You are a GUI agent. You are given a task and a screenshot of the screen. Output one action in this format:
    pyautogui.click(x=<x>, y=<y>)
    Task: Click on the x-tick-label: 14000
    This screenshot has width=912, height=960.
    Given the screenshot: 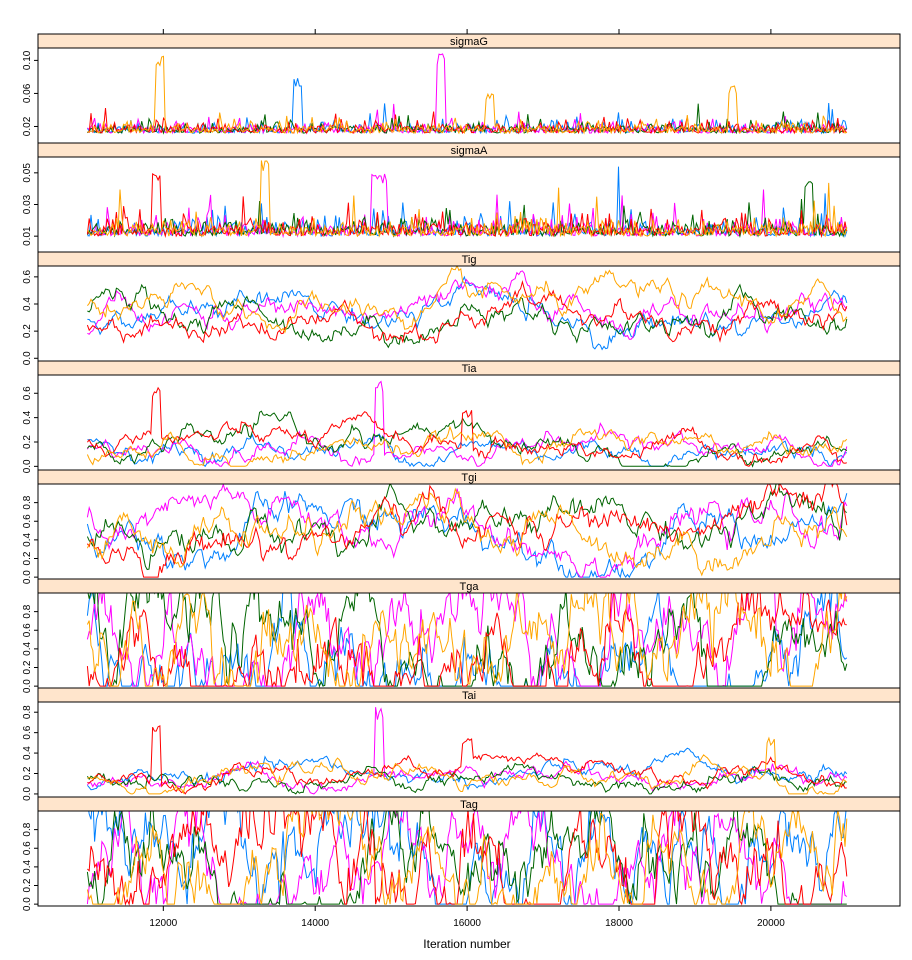 What is the action you would take?
    pyautogui.click(x=315, y=923)
    